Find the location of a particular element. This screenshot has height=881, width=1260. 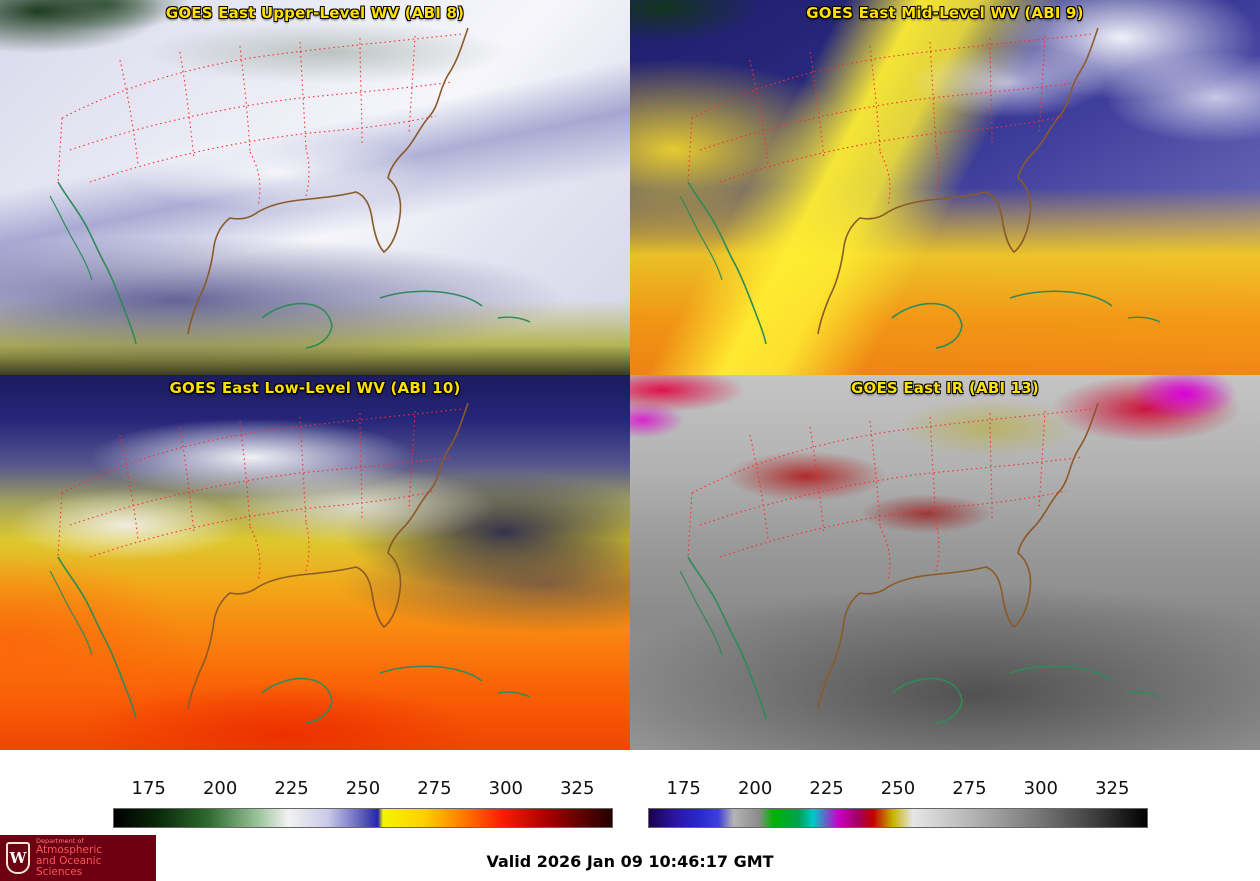

wv-colorbar: 175 200 225 250 275 300 325 is located at coordinates (363, 803).